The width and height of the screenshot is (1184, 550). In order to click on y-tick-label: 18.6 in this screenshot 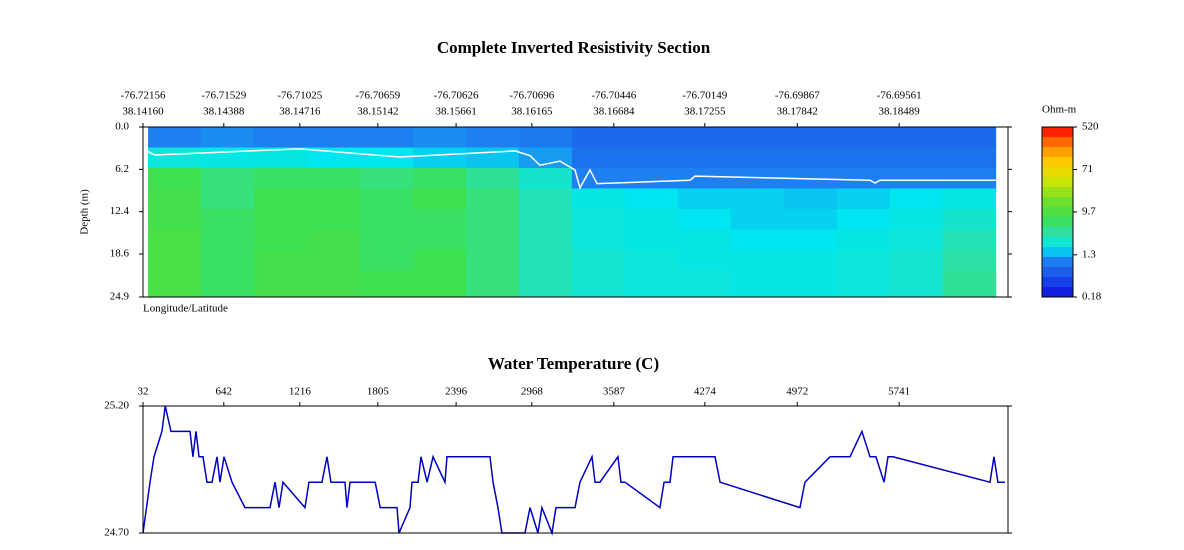, I will do `click(120, 254)`.